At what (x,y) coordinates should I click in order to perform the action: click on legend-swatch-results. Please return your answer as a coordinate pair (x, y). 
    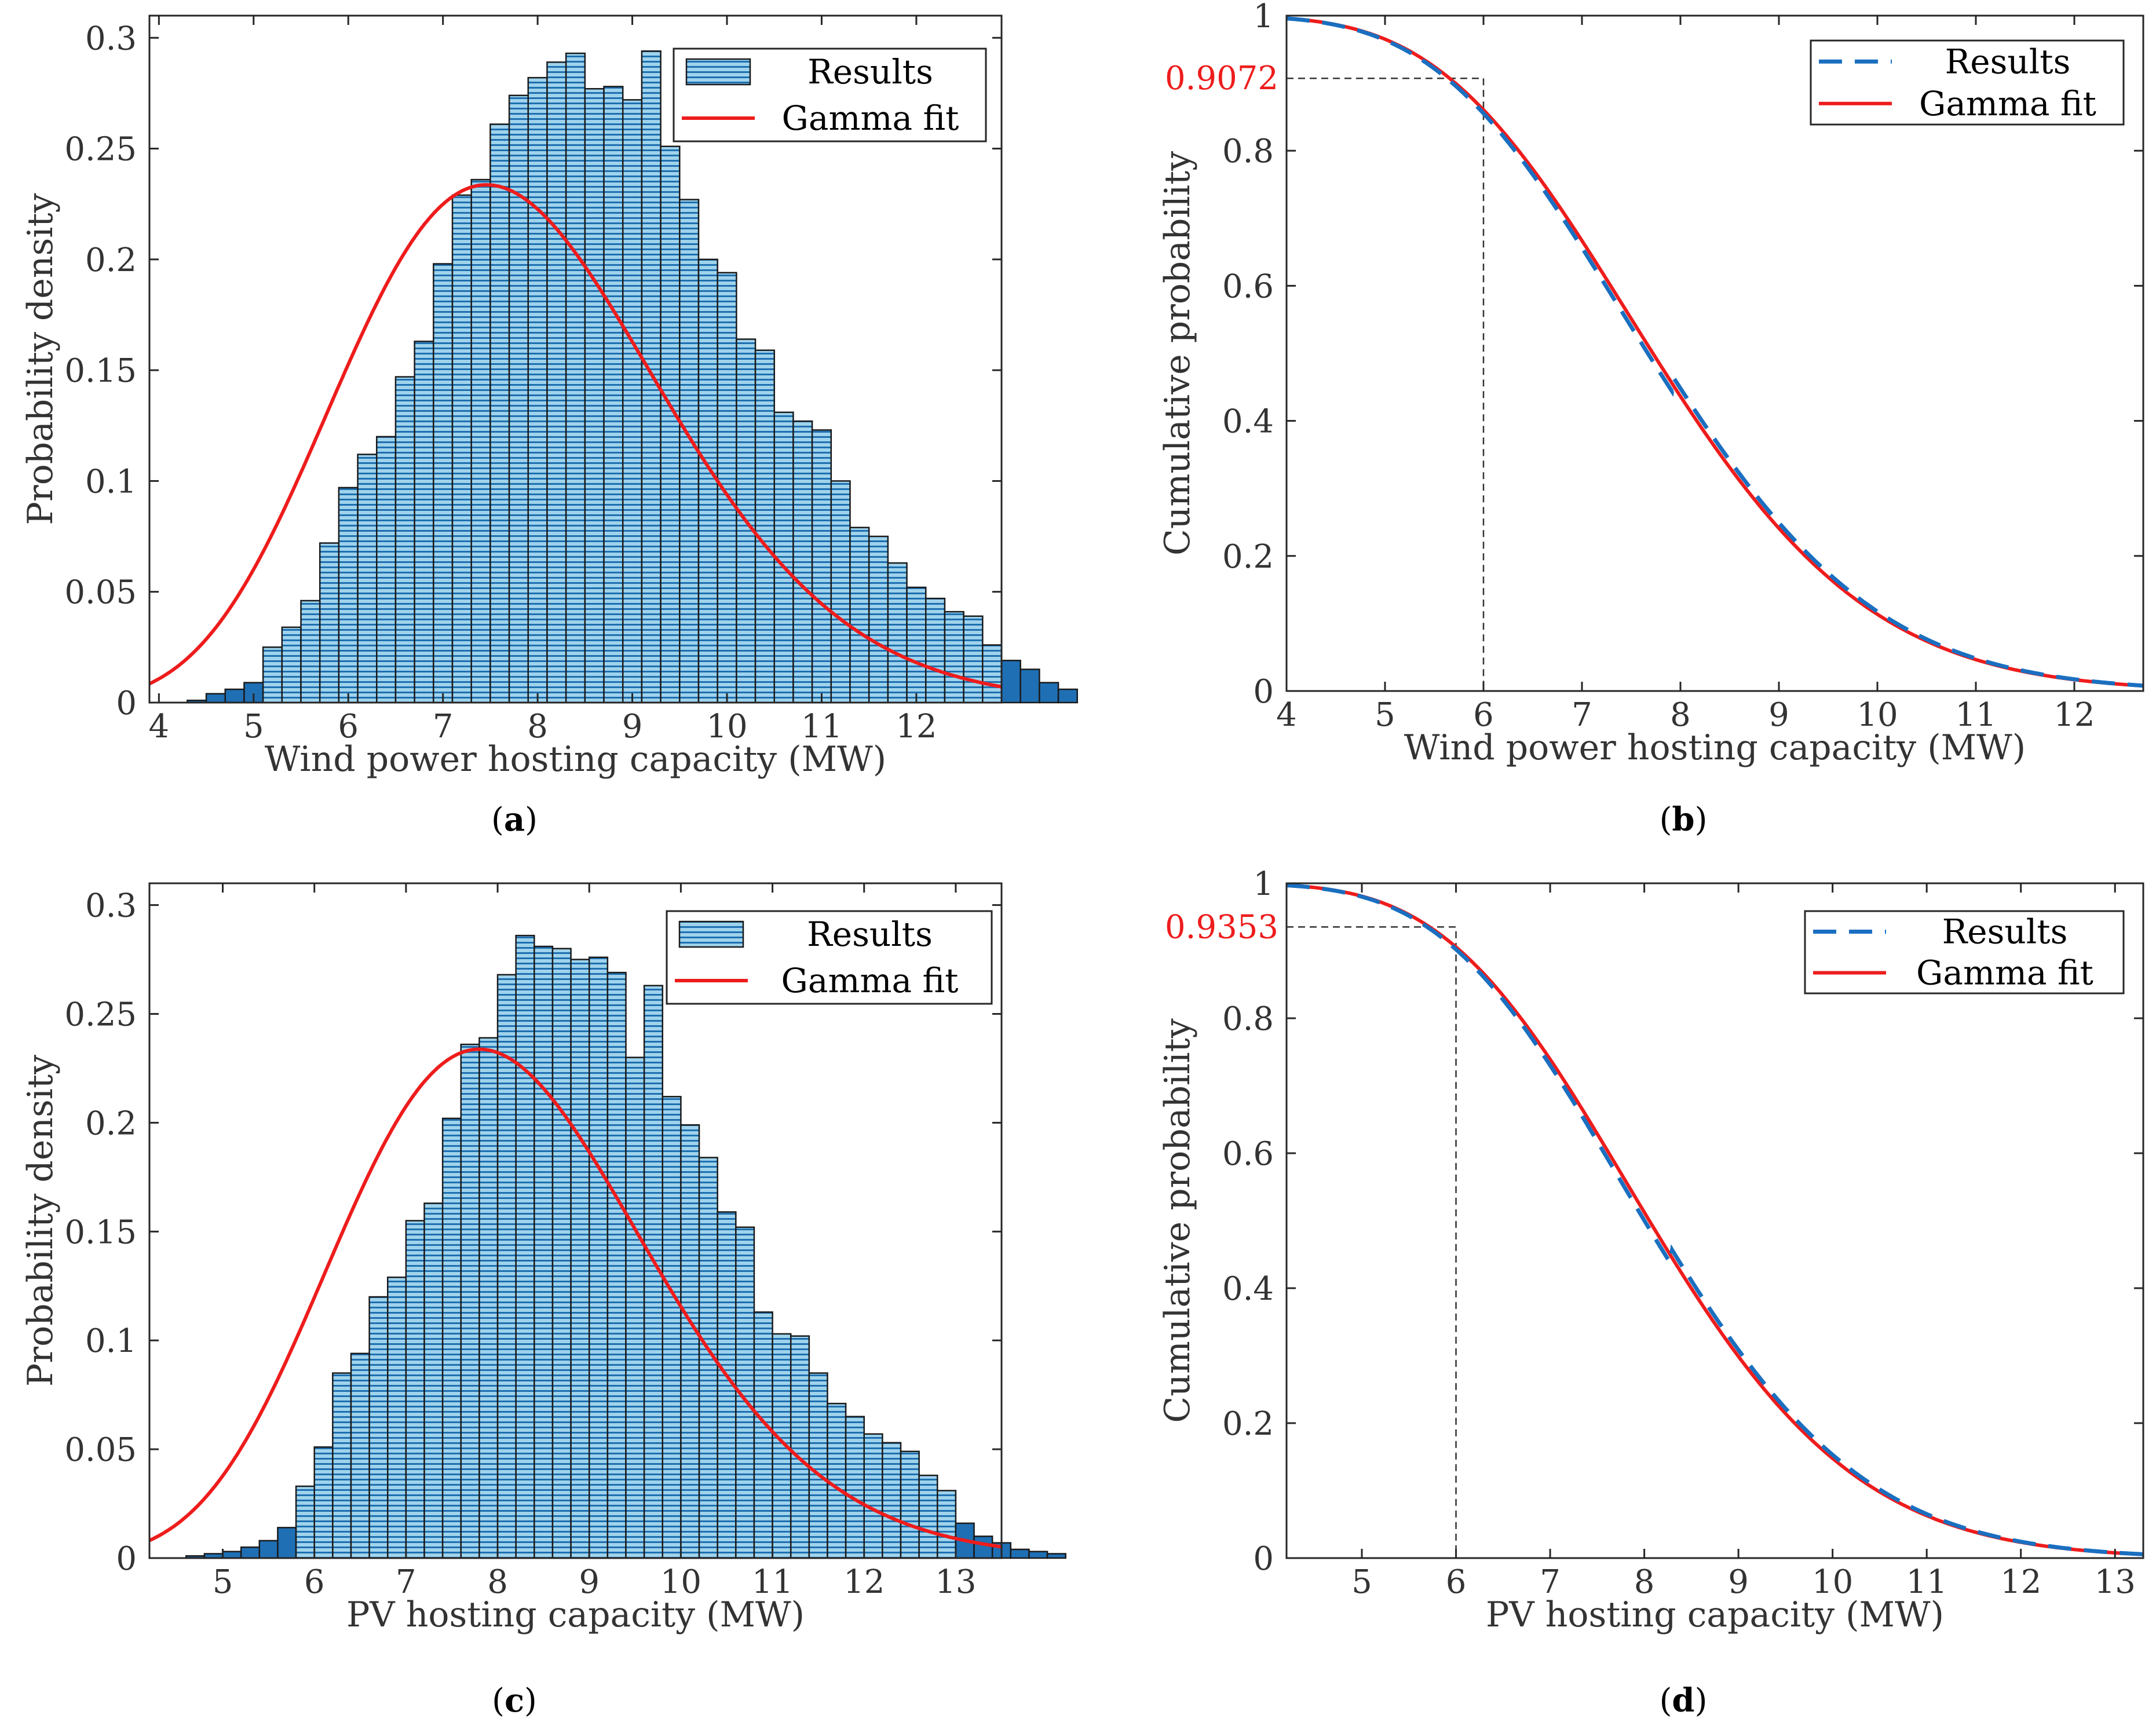
    Looking at the image, I should click on (718, 72).